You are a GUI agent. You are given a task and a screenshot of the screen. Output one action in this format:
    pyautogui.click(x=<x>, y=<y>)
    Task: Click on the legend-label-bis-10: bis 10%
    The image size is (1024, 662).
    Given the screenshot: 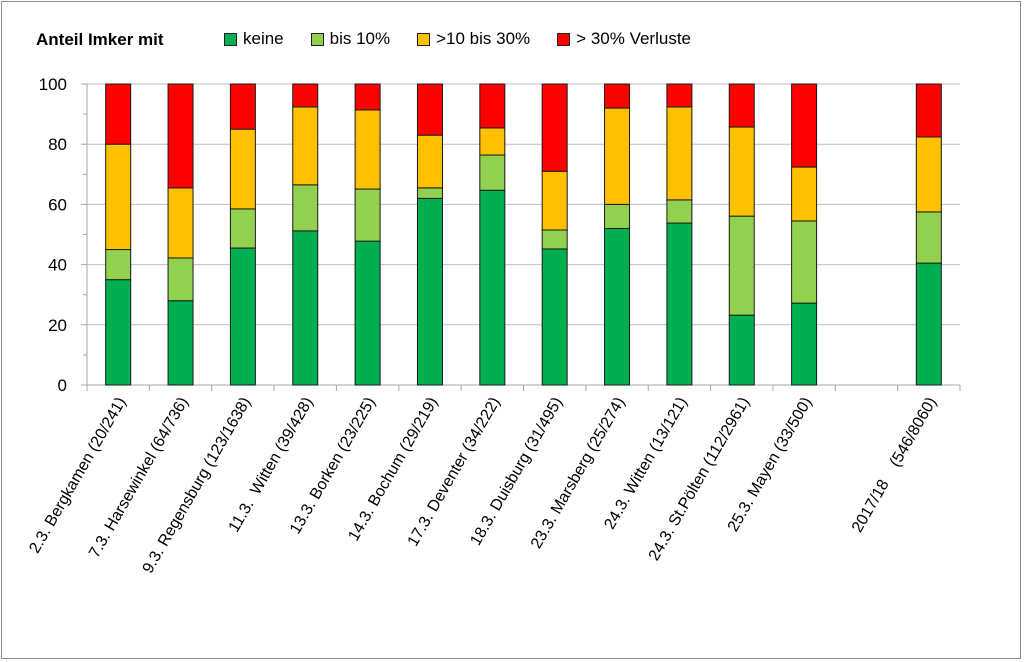 What is the action you would take?
    pyautogui.click(x=360, y=38)
    